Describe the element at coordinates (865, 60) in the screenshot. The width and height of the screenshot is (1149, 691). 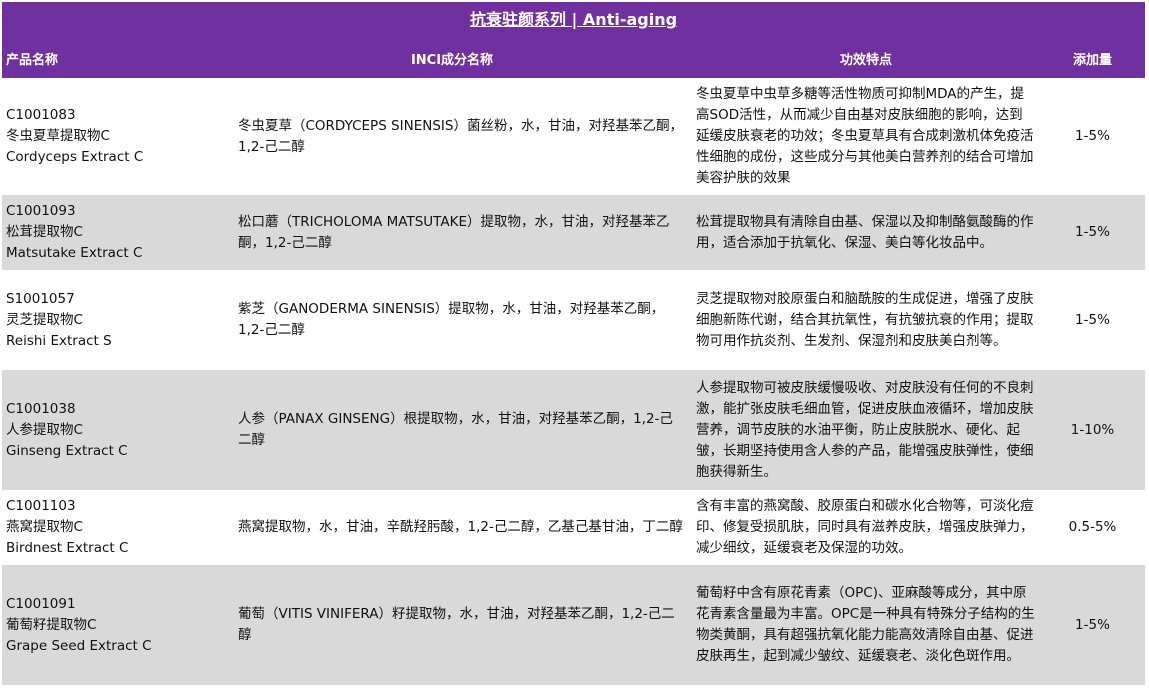
I see `header-effect: 功效特点` at that location.